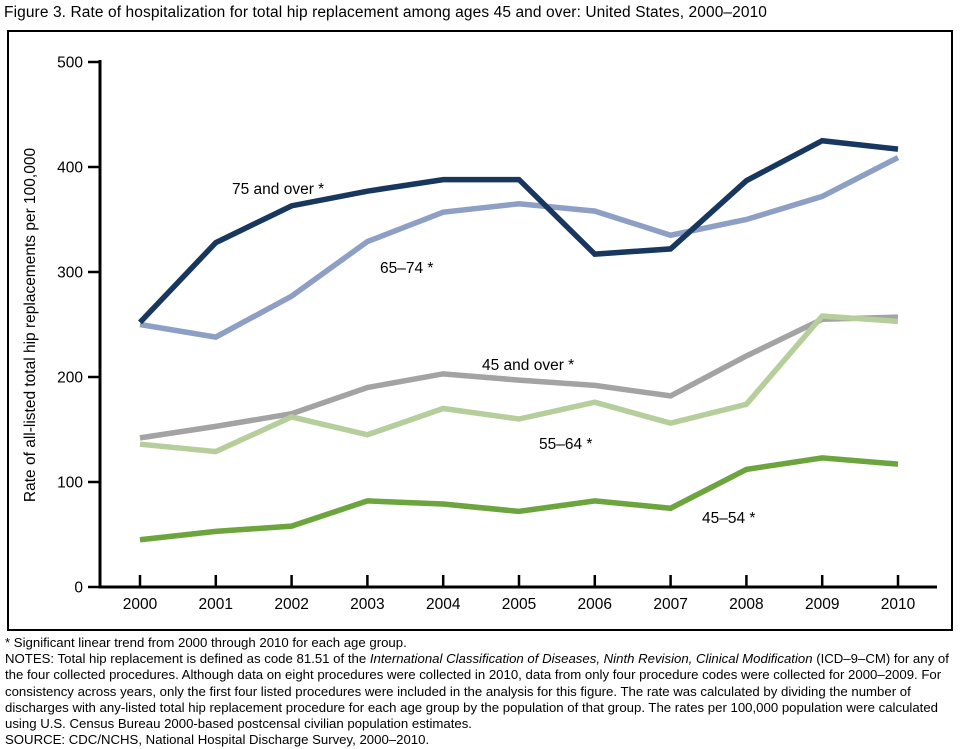  I want to click on x-tick-label: 2001, so click(216, 604).